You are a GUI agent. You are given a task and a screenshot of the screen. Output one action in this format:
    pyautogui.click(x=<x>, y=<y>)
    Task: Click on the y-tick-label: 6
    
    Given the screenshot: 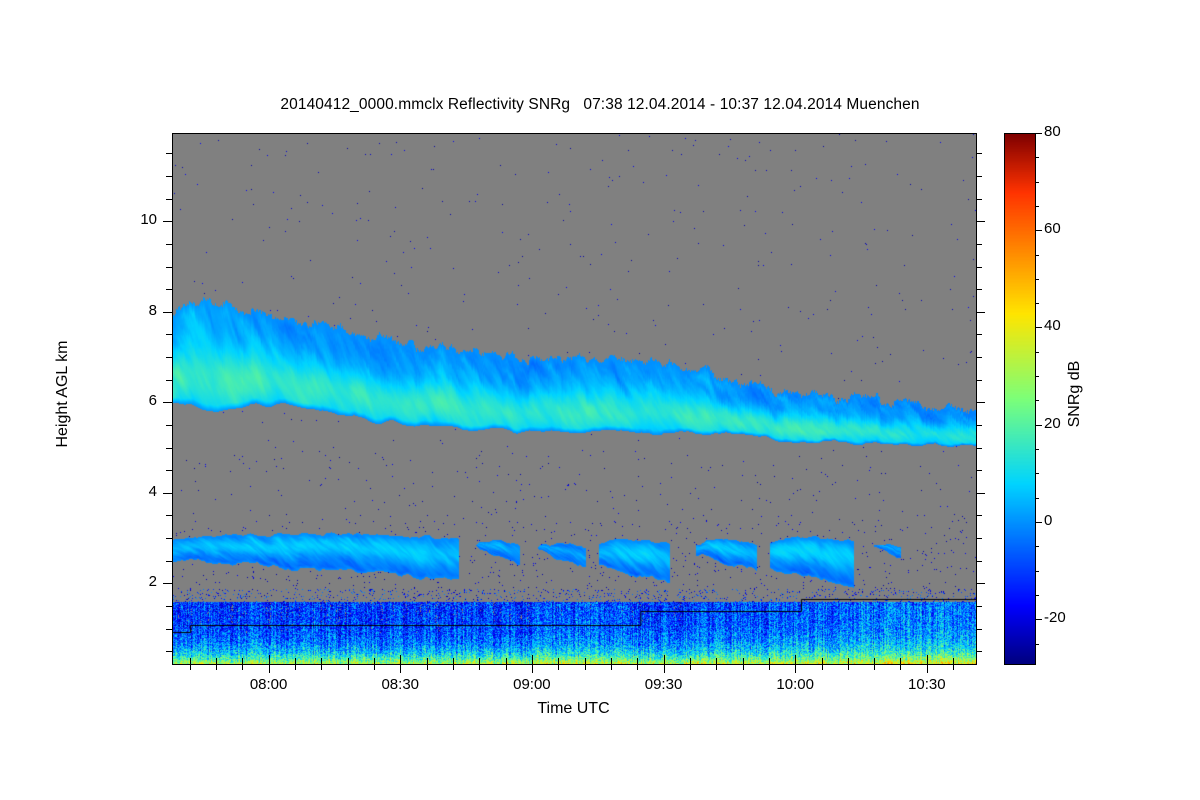 What is the action you would take?
    pyautogui.click(x=152, y=401)
    